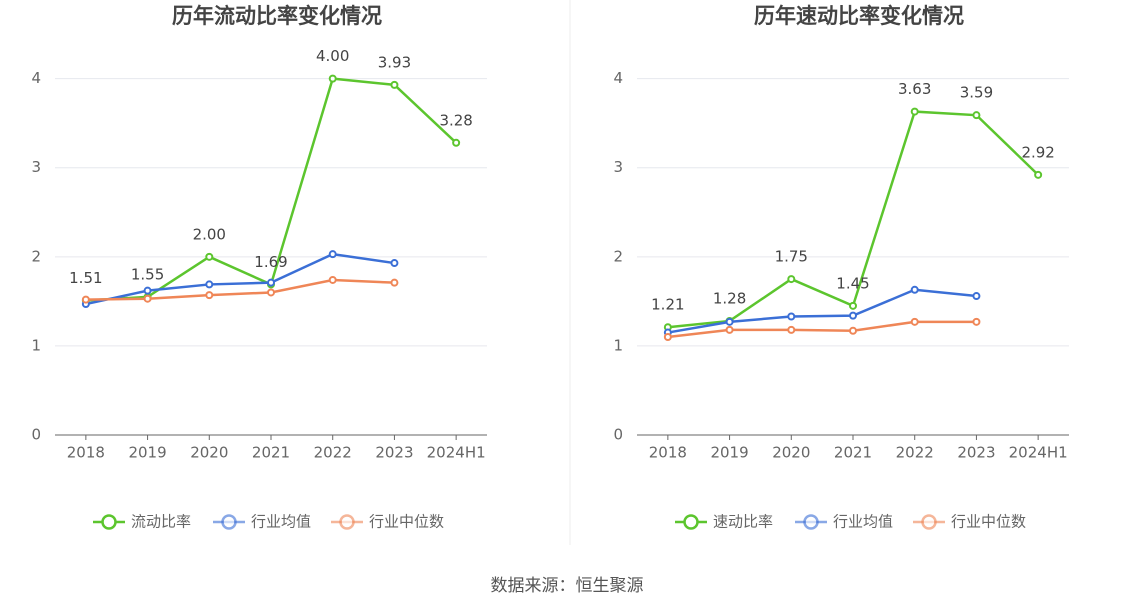 This screenshot has width=1134, height=612. What do you see at coordinates (852, 283) in the screenshot?
I see `value-label: 1.45` at bounding box center [852, 283].